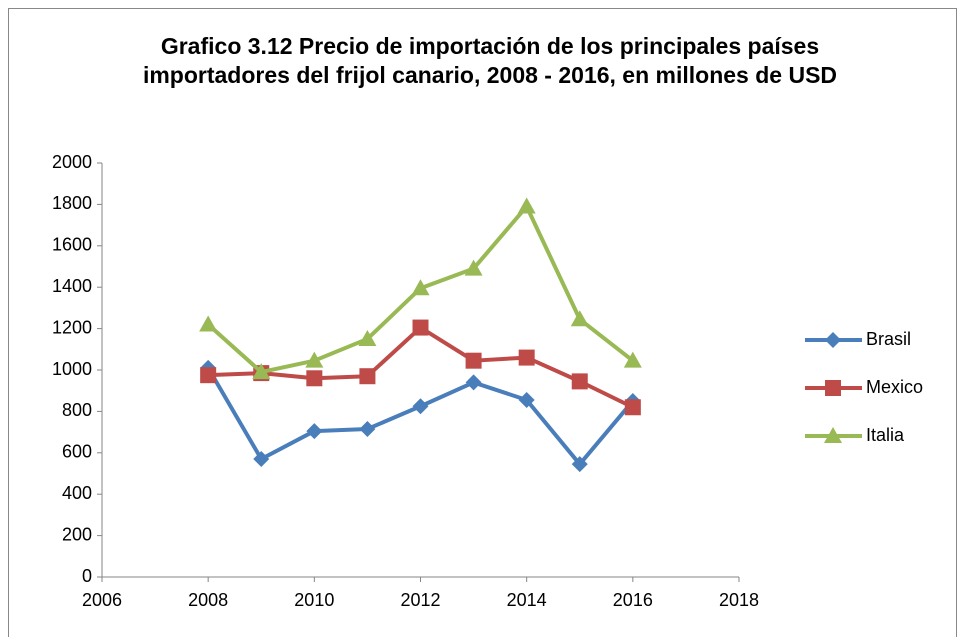 The width and height of the screenshot is (960, 637). I want to click on x-tick-label: 2008, so click(208, 600).